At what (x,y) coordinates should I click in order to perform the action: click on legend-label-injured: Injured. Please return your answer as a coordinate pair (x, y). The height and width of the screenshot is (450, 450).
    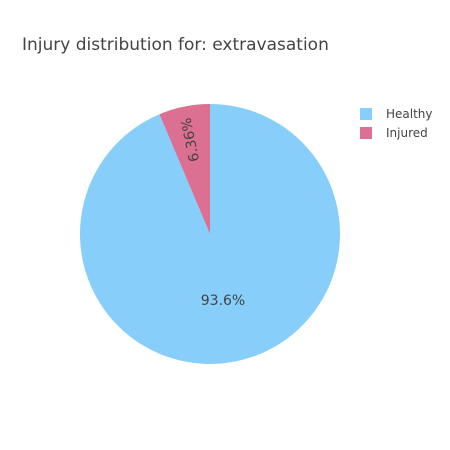
    Looking at the image, I should click on (407, 133).